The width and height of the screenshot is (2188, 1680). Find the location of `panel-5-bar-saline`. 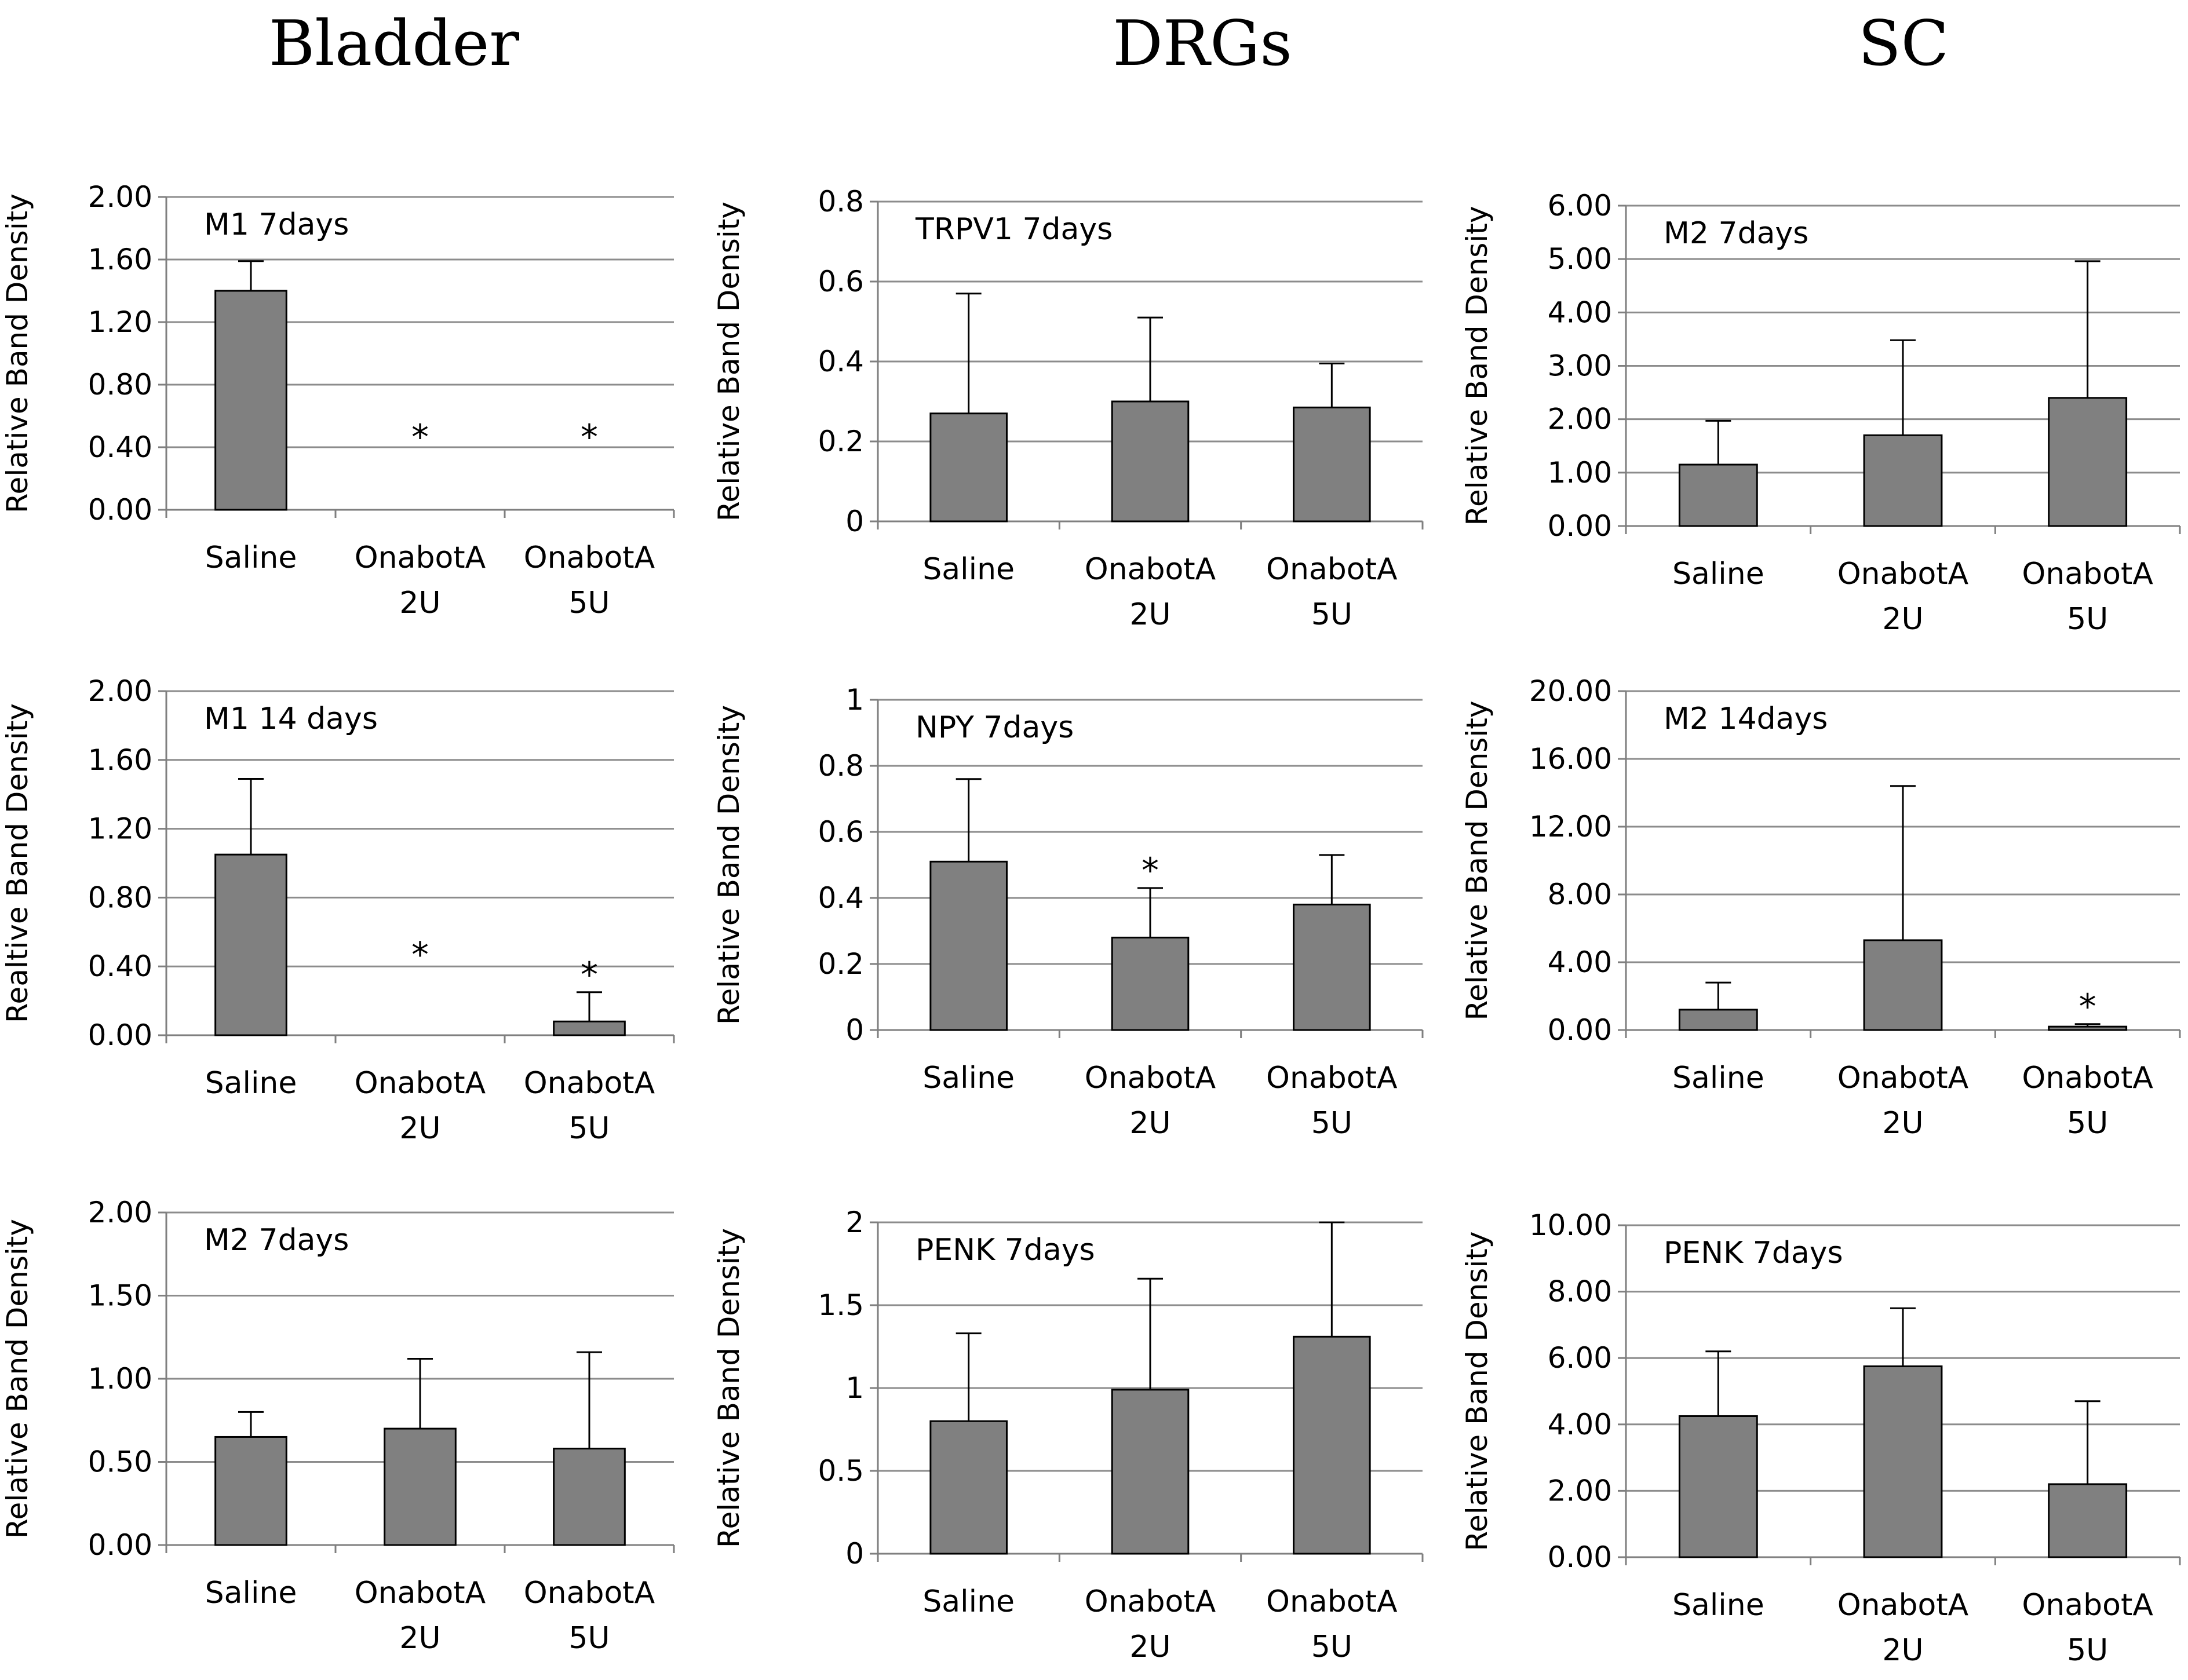

panel-5-bar-saline is located at coordinates (968, 946).